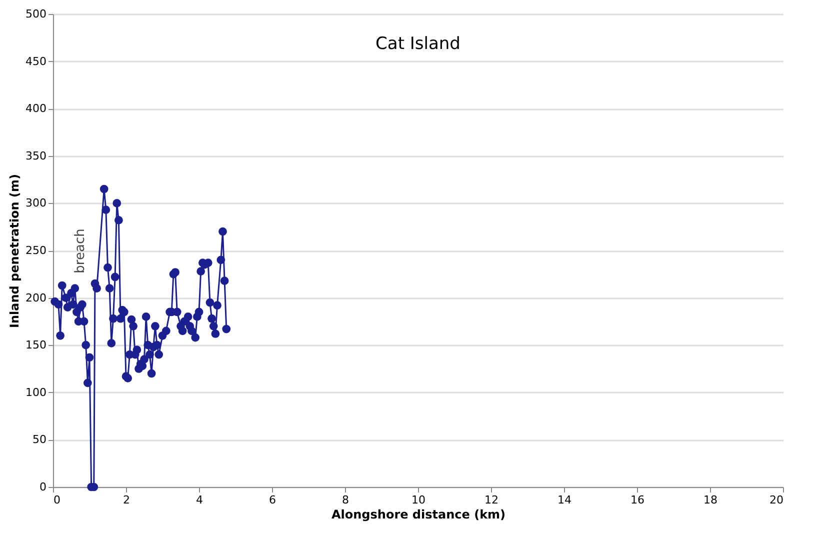  What do you see at coordinates (36, 345) in the screenshot?
I see `y-tick-label: 150` at bounding box center [36, 345].